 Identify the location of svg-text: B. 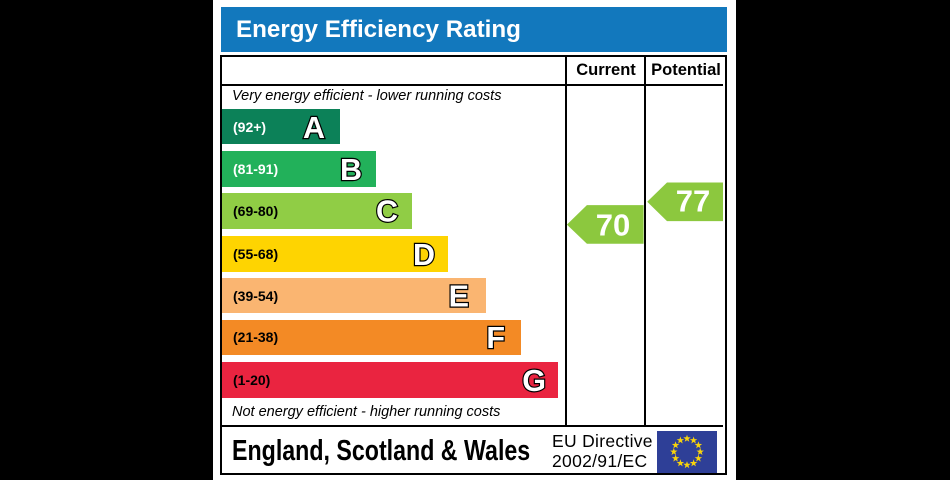
(351, 170).